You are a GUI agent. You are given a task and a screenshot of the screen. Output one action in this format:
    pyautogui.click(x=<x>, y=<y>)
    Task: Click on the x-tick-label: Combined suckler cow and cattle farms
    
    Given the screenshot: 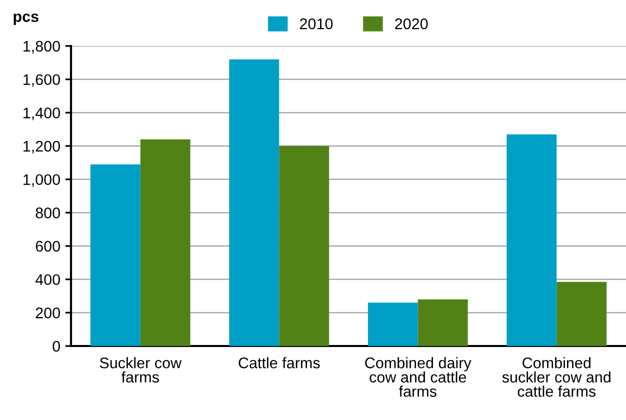 What is the action you would take?
    pyautogui.click(x=556, y=377)
    